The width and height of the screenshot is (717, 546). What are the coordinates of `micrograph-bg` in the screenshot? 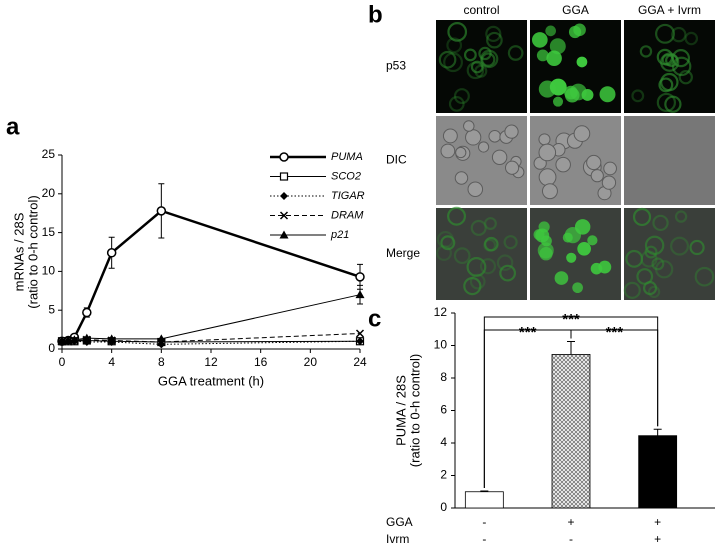 It's located at (669, 160).